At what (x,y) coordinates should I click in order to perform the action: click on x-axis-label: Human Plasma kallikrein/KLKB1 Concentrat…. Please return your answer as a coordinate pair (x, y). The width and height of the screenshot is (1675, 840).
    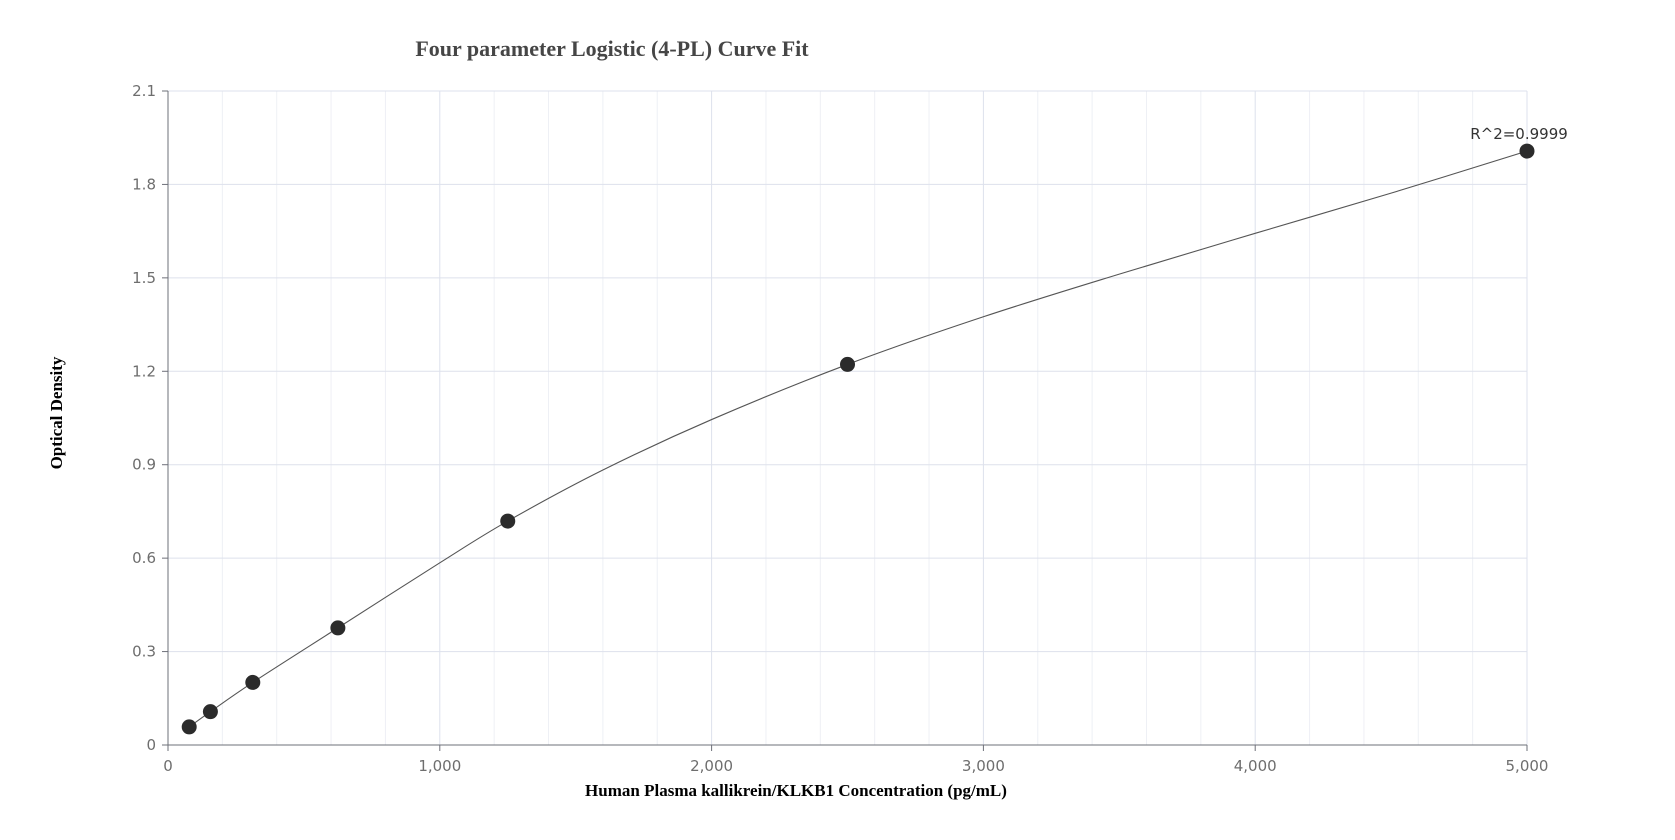
    Looking at the image, I should click on (796, 790).